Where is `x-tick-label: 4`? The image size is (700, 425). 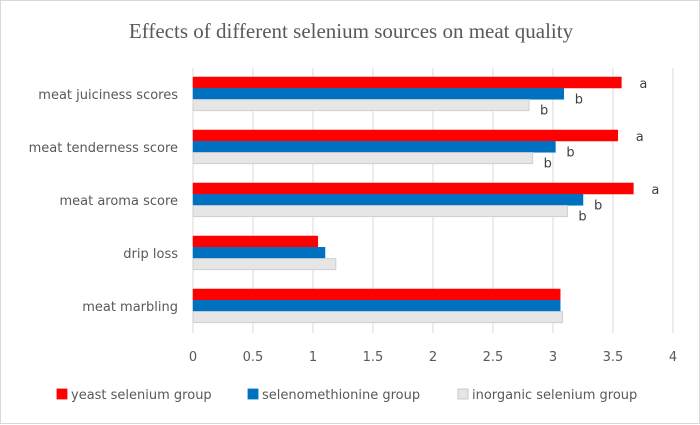
x-tick-label: 4 is located at coordinates (673, 357).